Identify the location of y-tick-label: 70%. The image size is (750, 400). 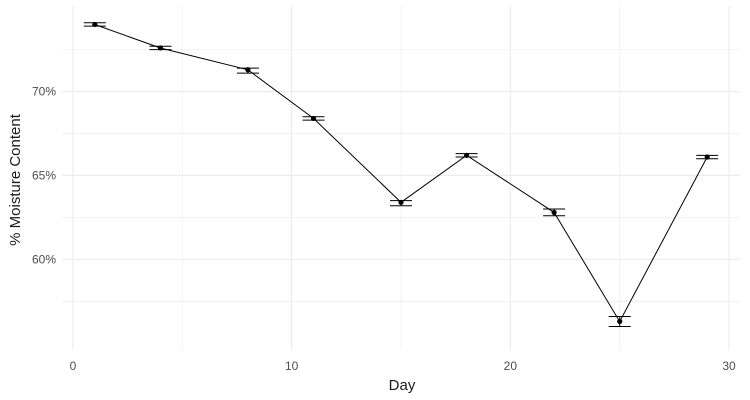
(44, 92).